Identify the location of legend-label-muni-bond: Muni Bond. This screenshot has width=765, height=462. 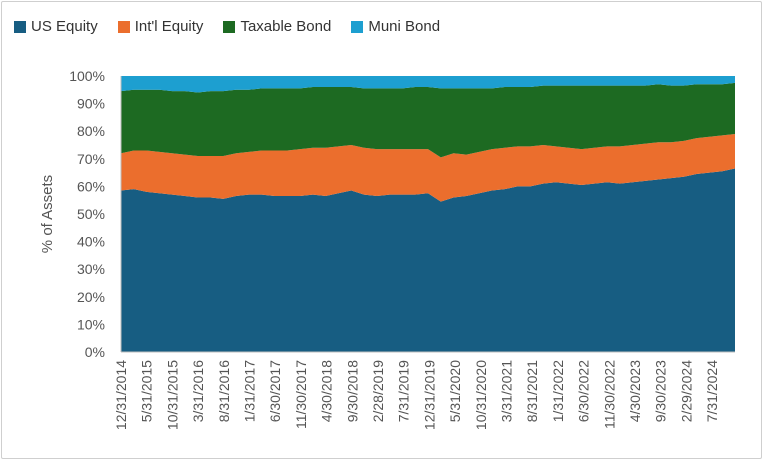
(404, 26).